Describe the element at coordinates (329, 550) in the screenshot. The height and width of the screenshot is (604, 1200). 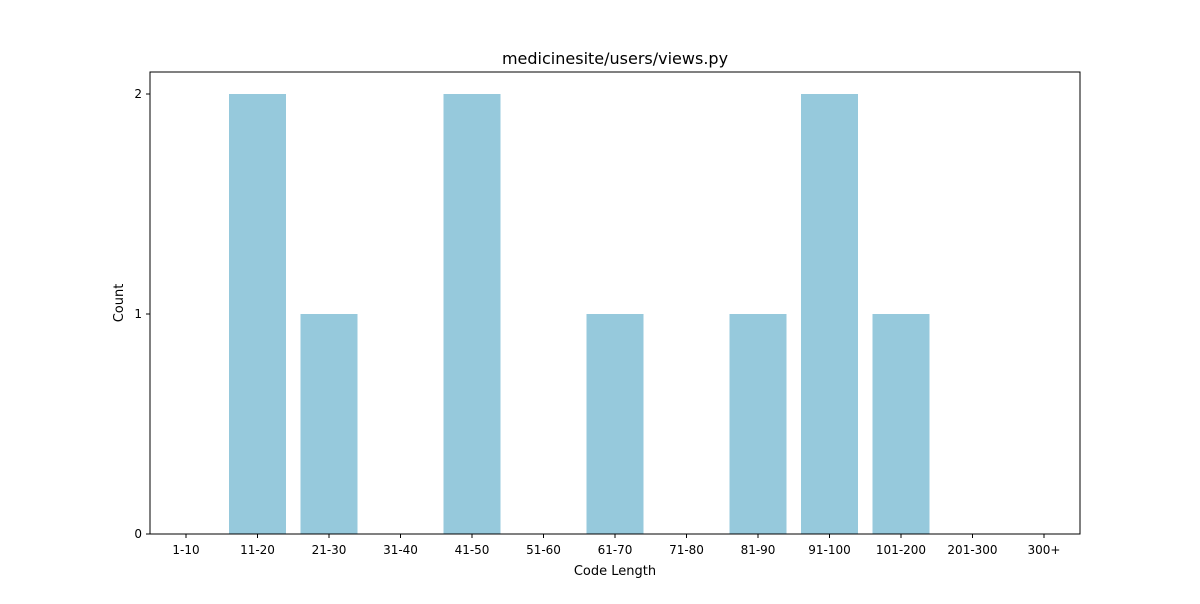
I see `x-tick-label: 21-30` at that location.